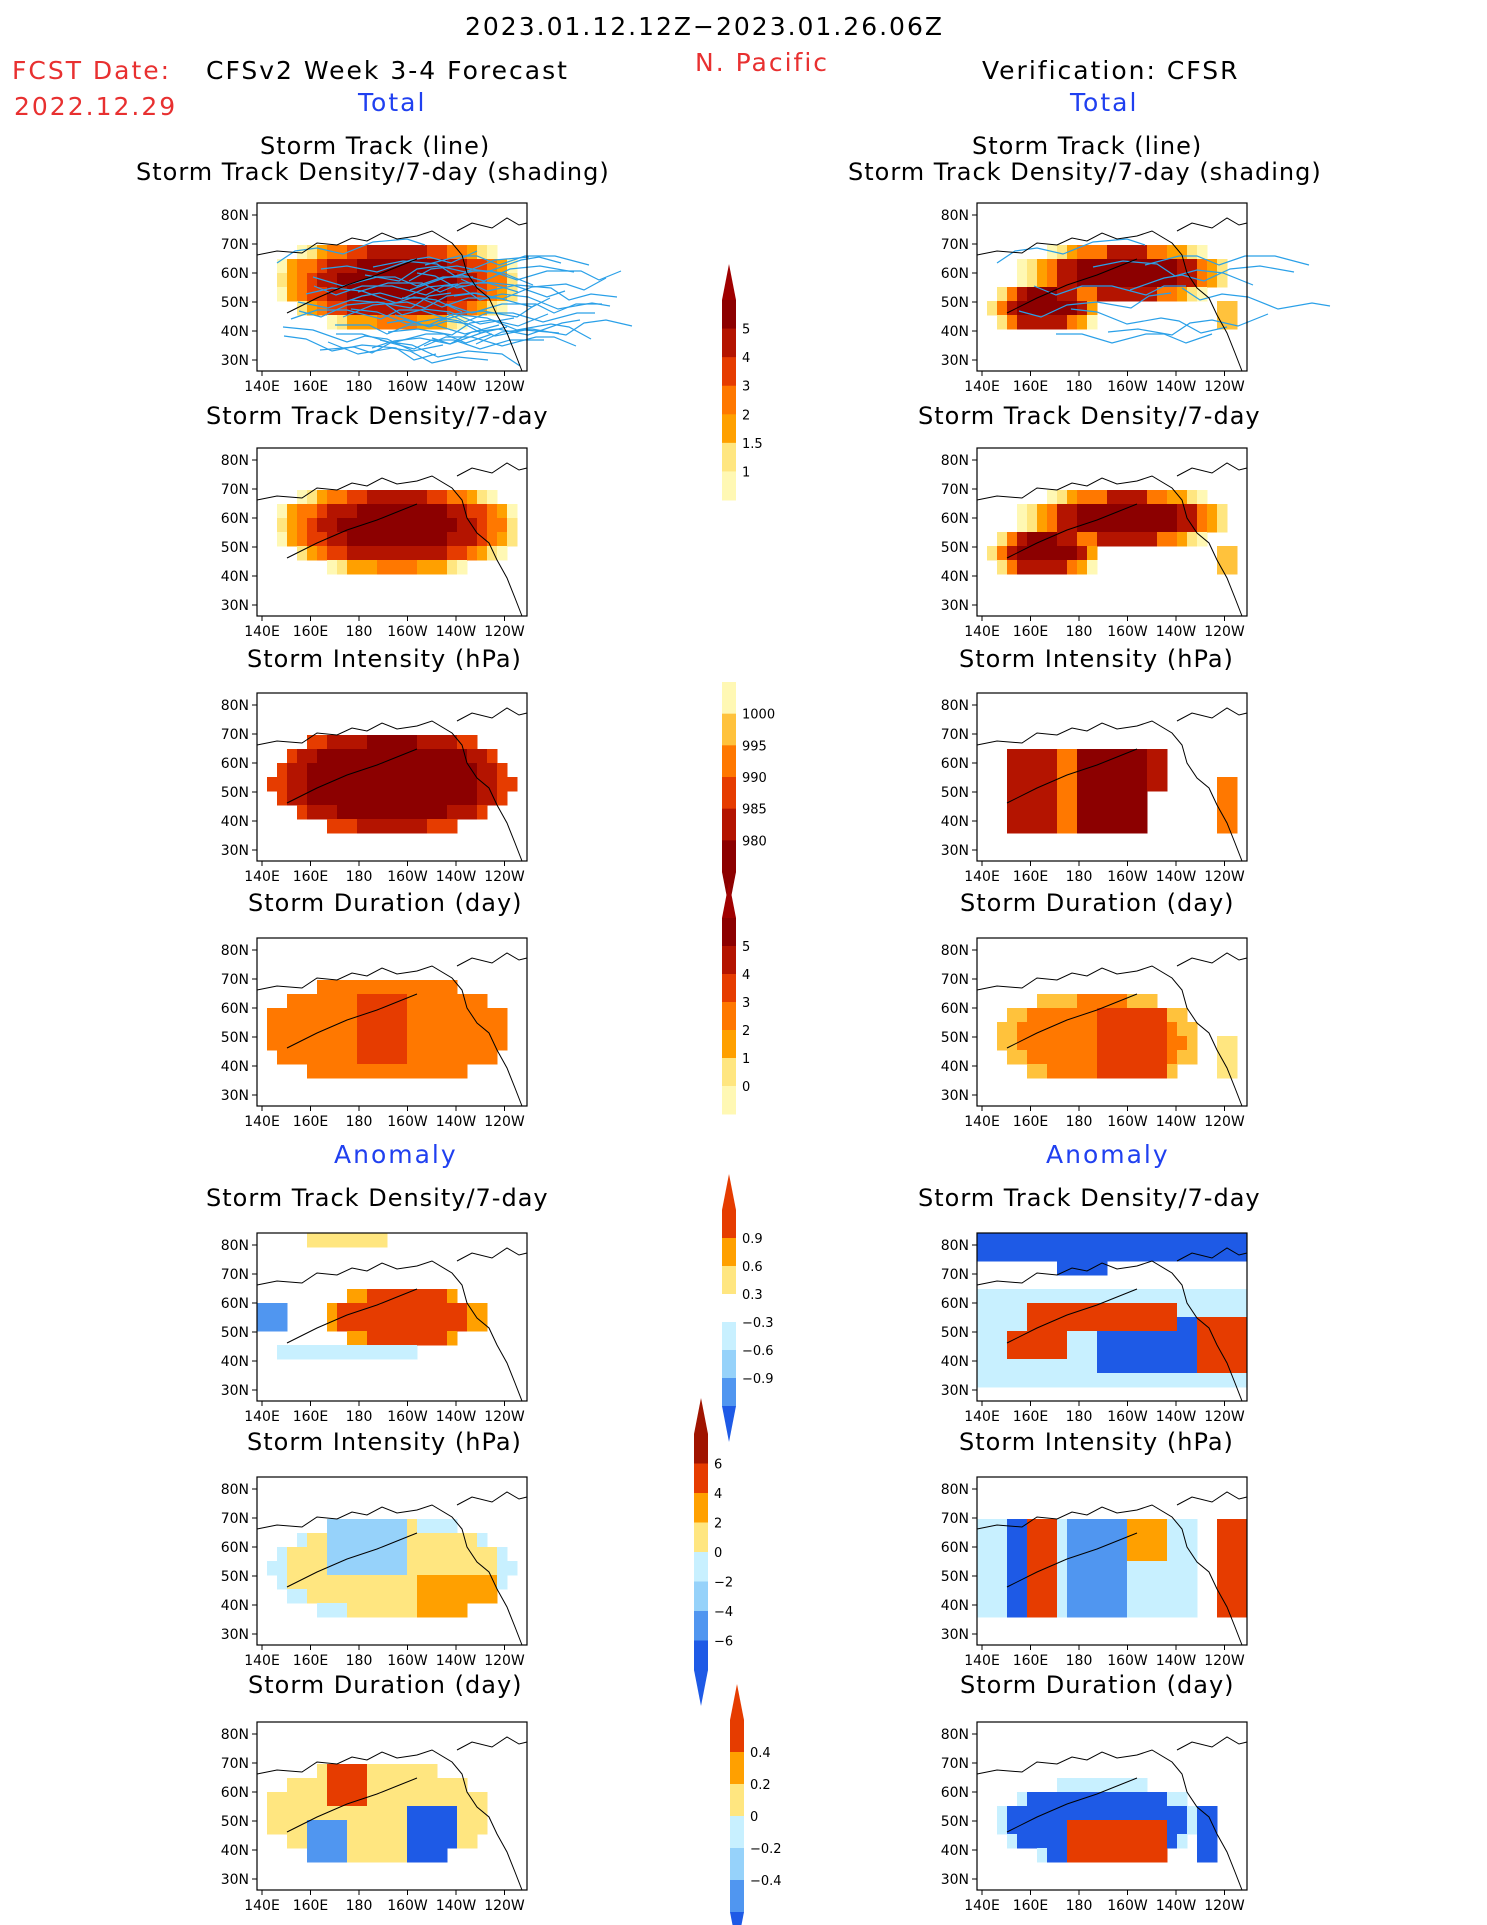 This screenshot has width=1487, height=1925. I want to click on lat-tick-label: 60N, so click(235, 519).